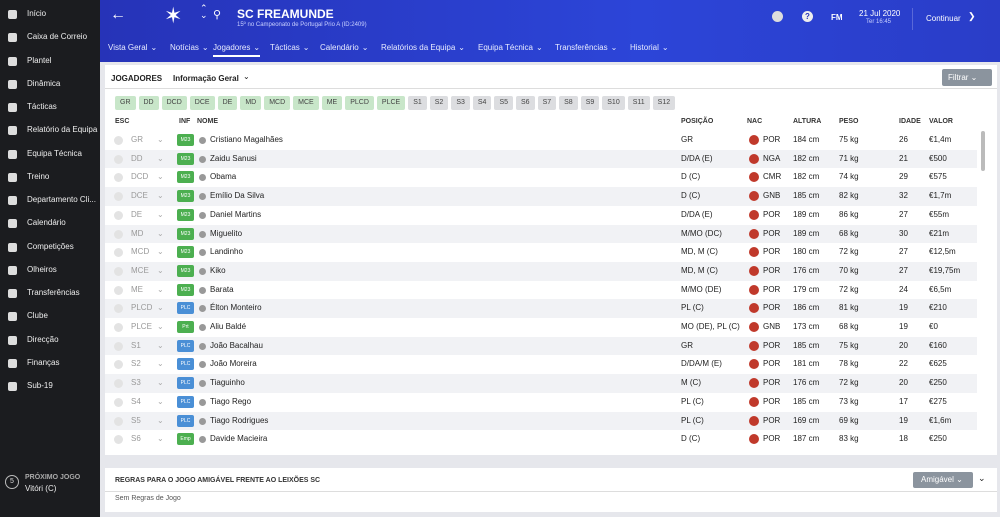 Image resolution: width=1000 pixels, height=517 pixels. I want to click on sidebar-item: Clube, so click(50, 316).